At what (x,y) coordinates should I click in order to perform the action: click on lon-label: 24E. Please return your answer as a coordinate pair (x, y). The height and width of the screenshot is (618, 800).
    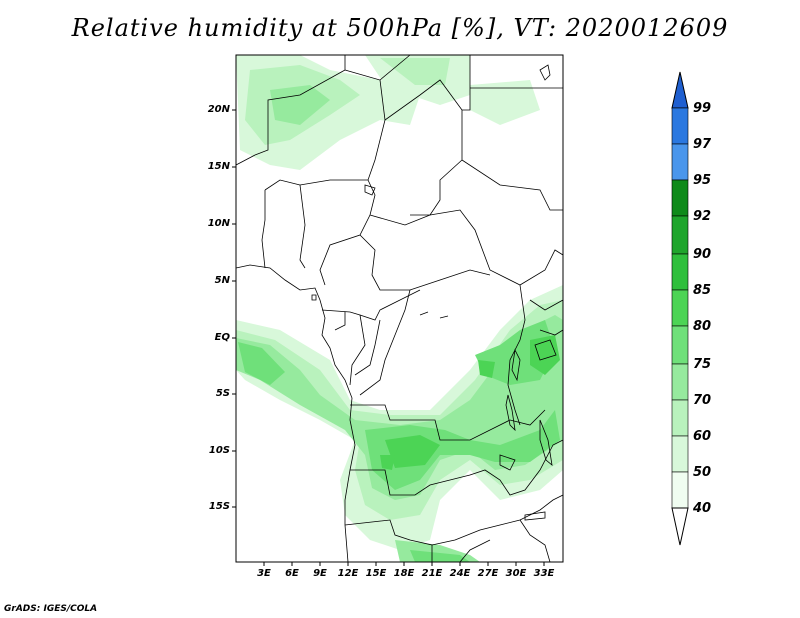
    Looking at the image, I should click on (460, 573).